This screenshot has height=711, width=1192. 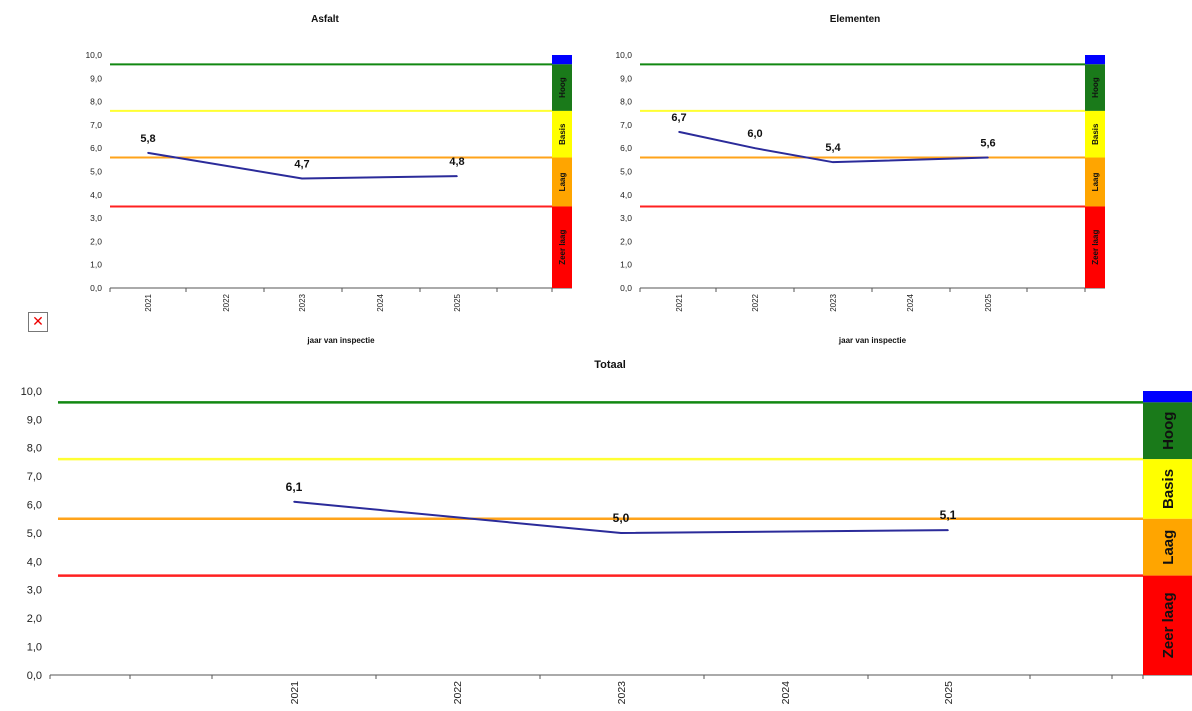 I want to click on broken-image-icon: ✕, so click(x=38, y=322).